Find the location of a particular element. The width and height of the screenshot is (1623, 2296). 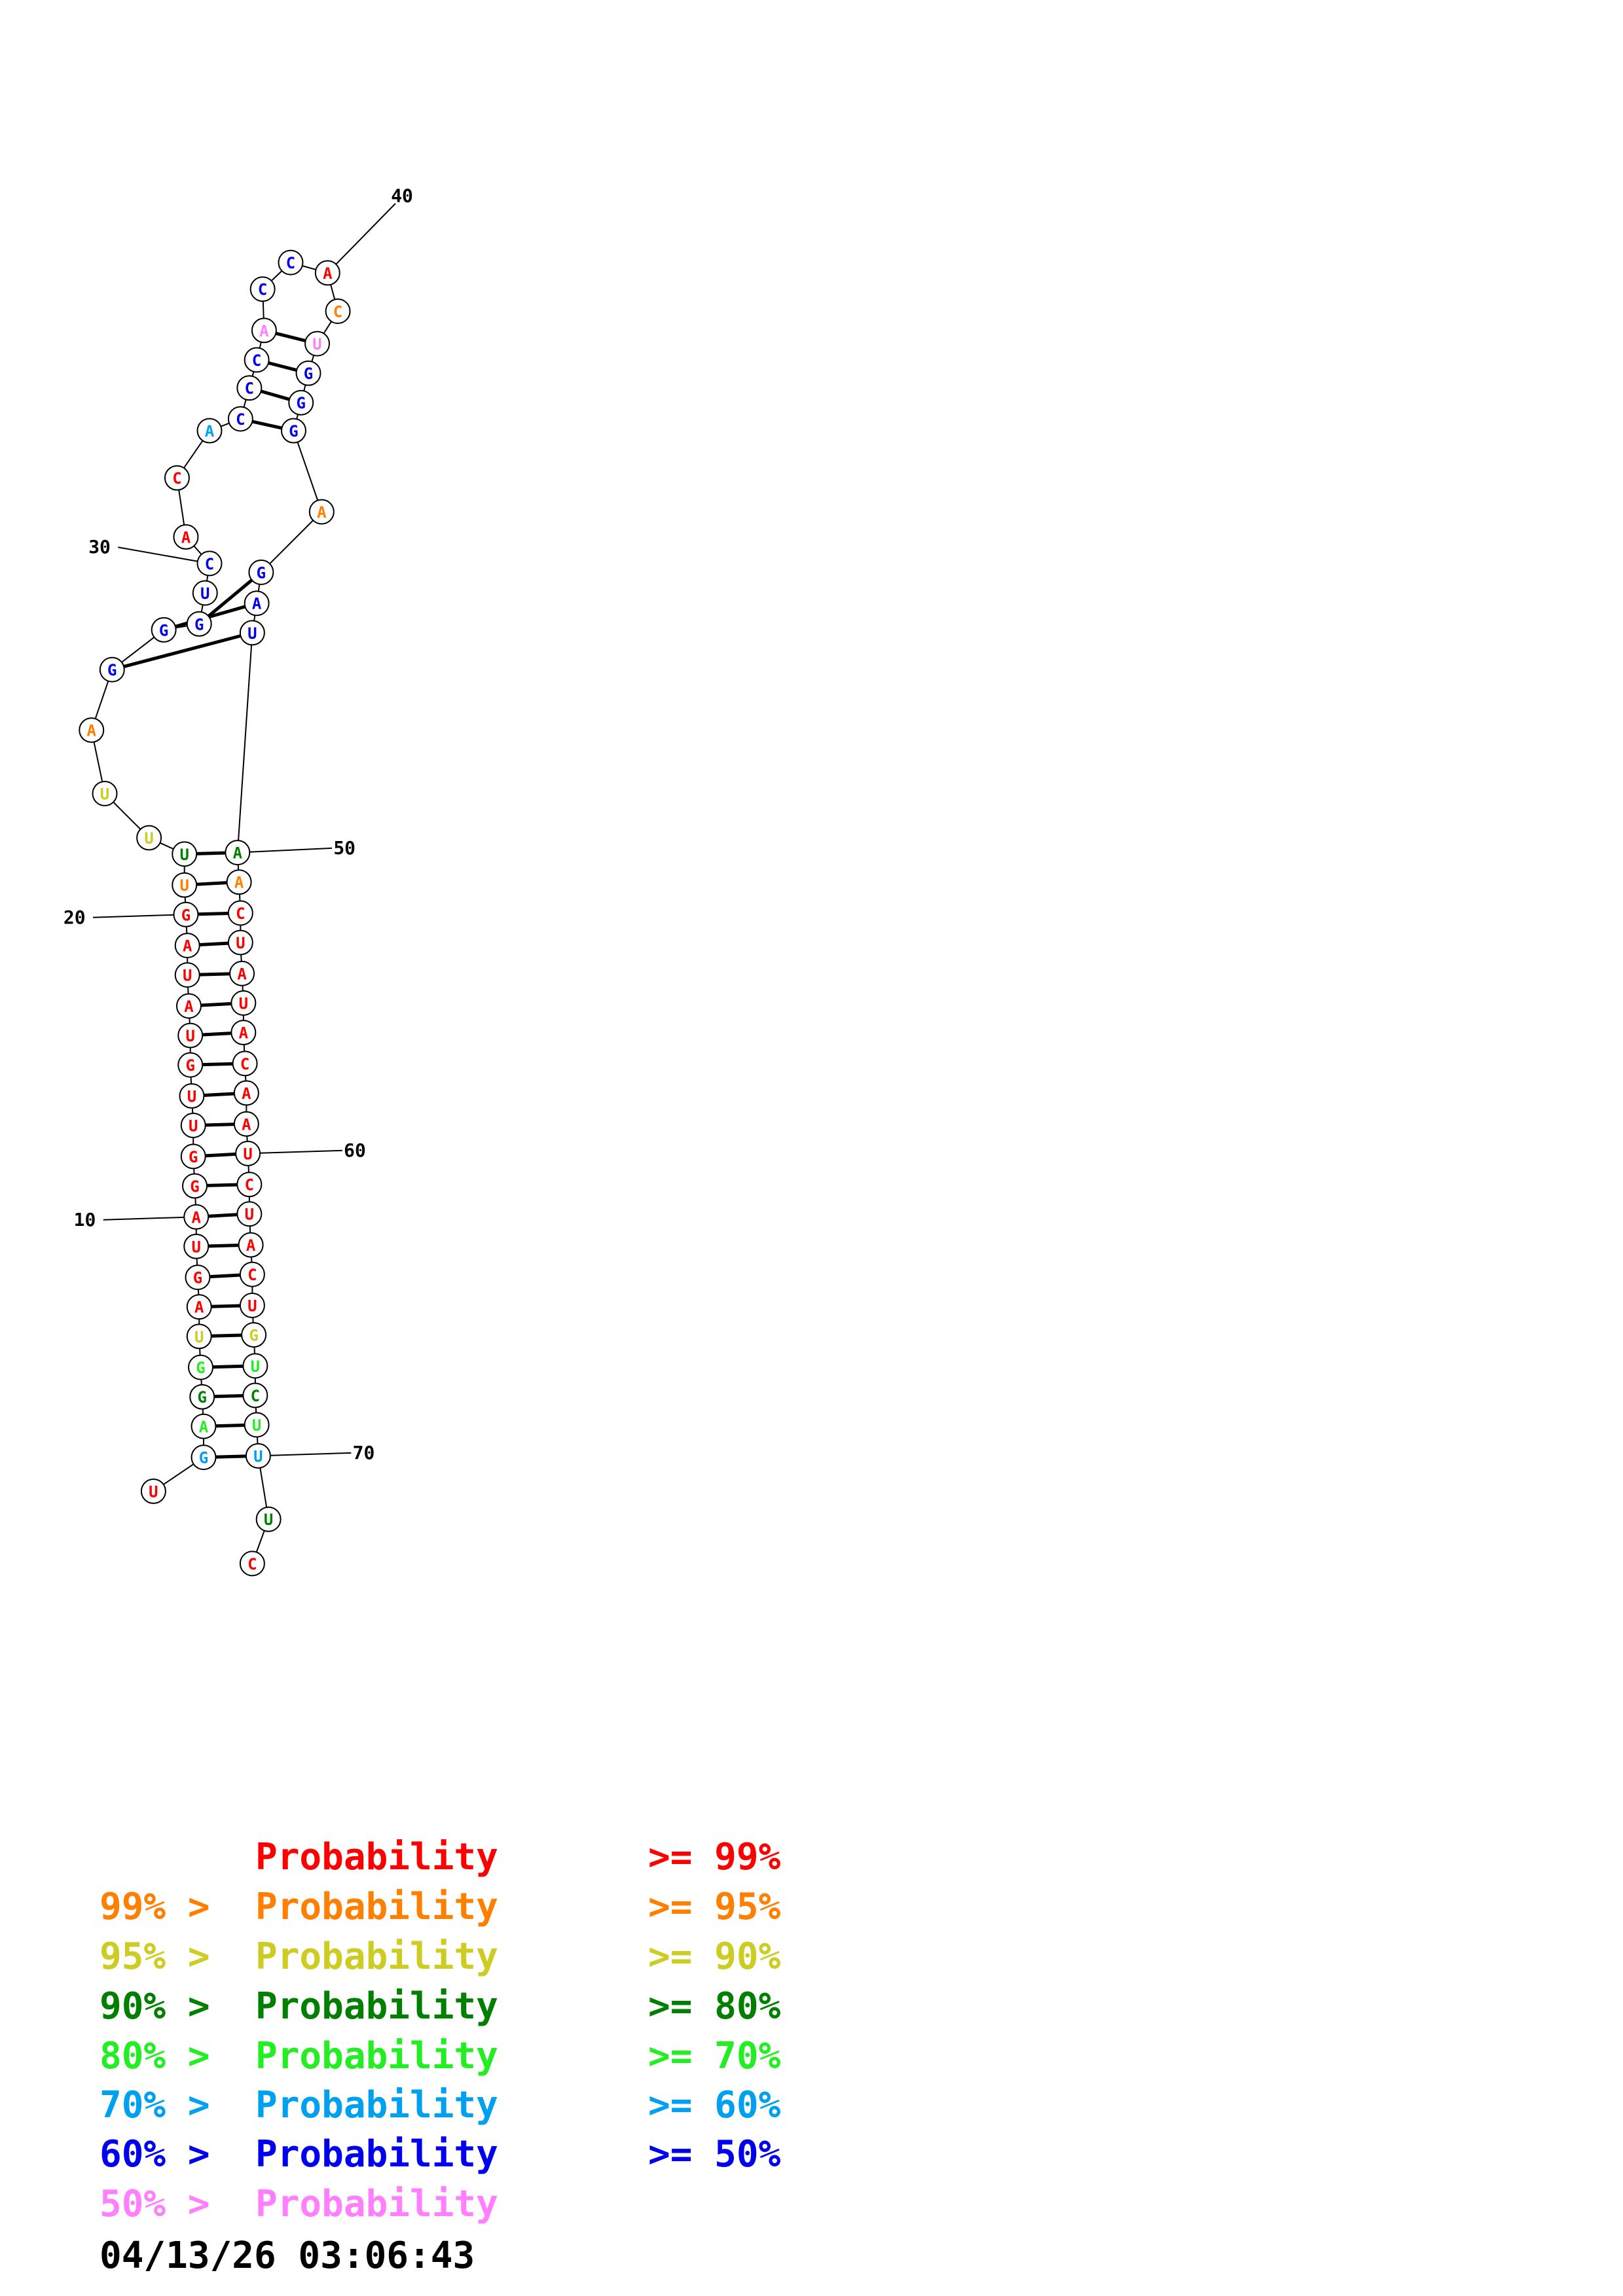

nucleotide-65: U is located at coordinates (252, 1305).